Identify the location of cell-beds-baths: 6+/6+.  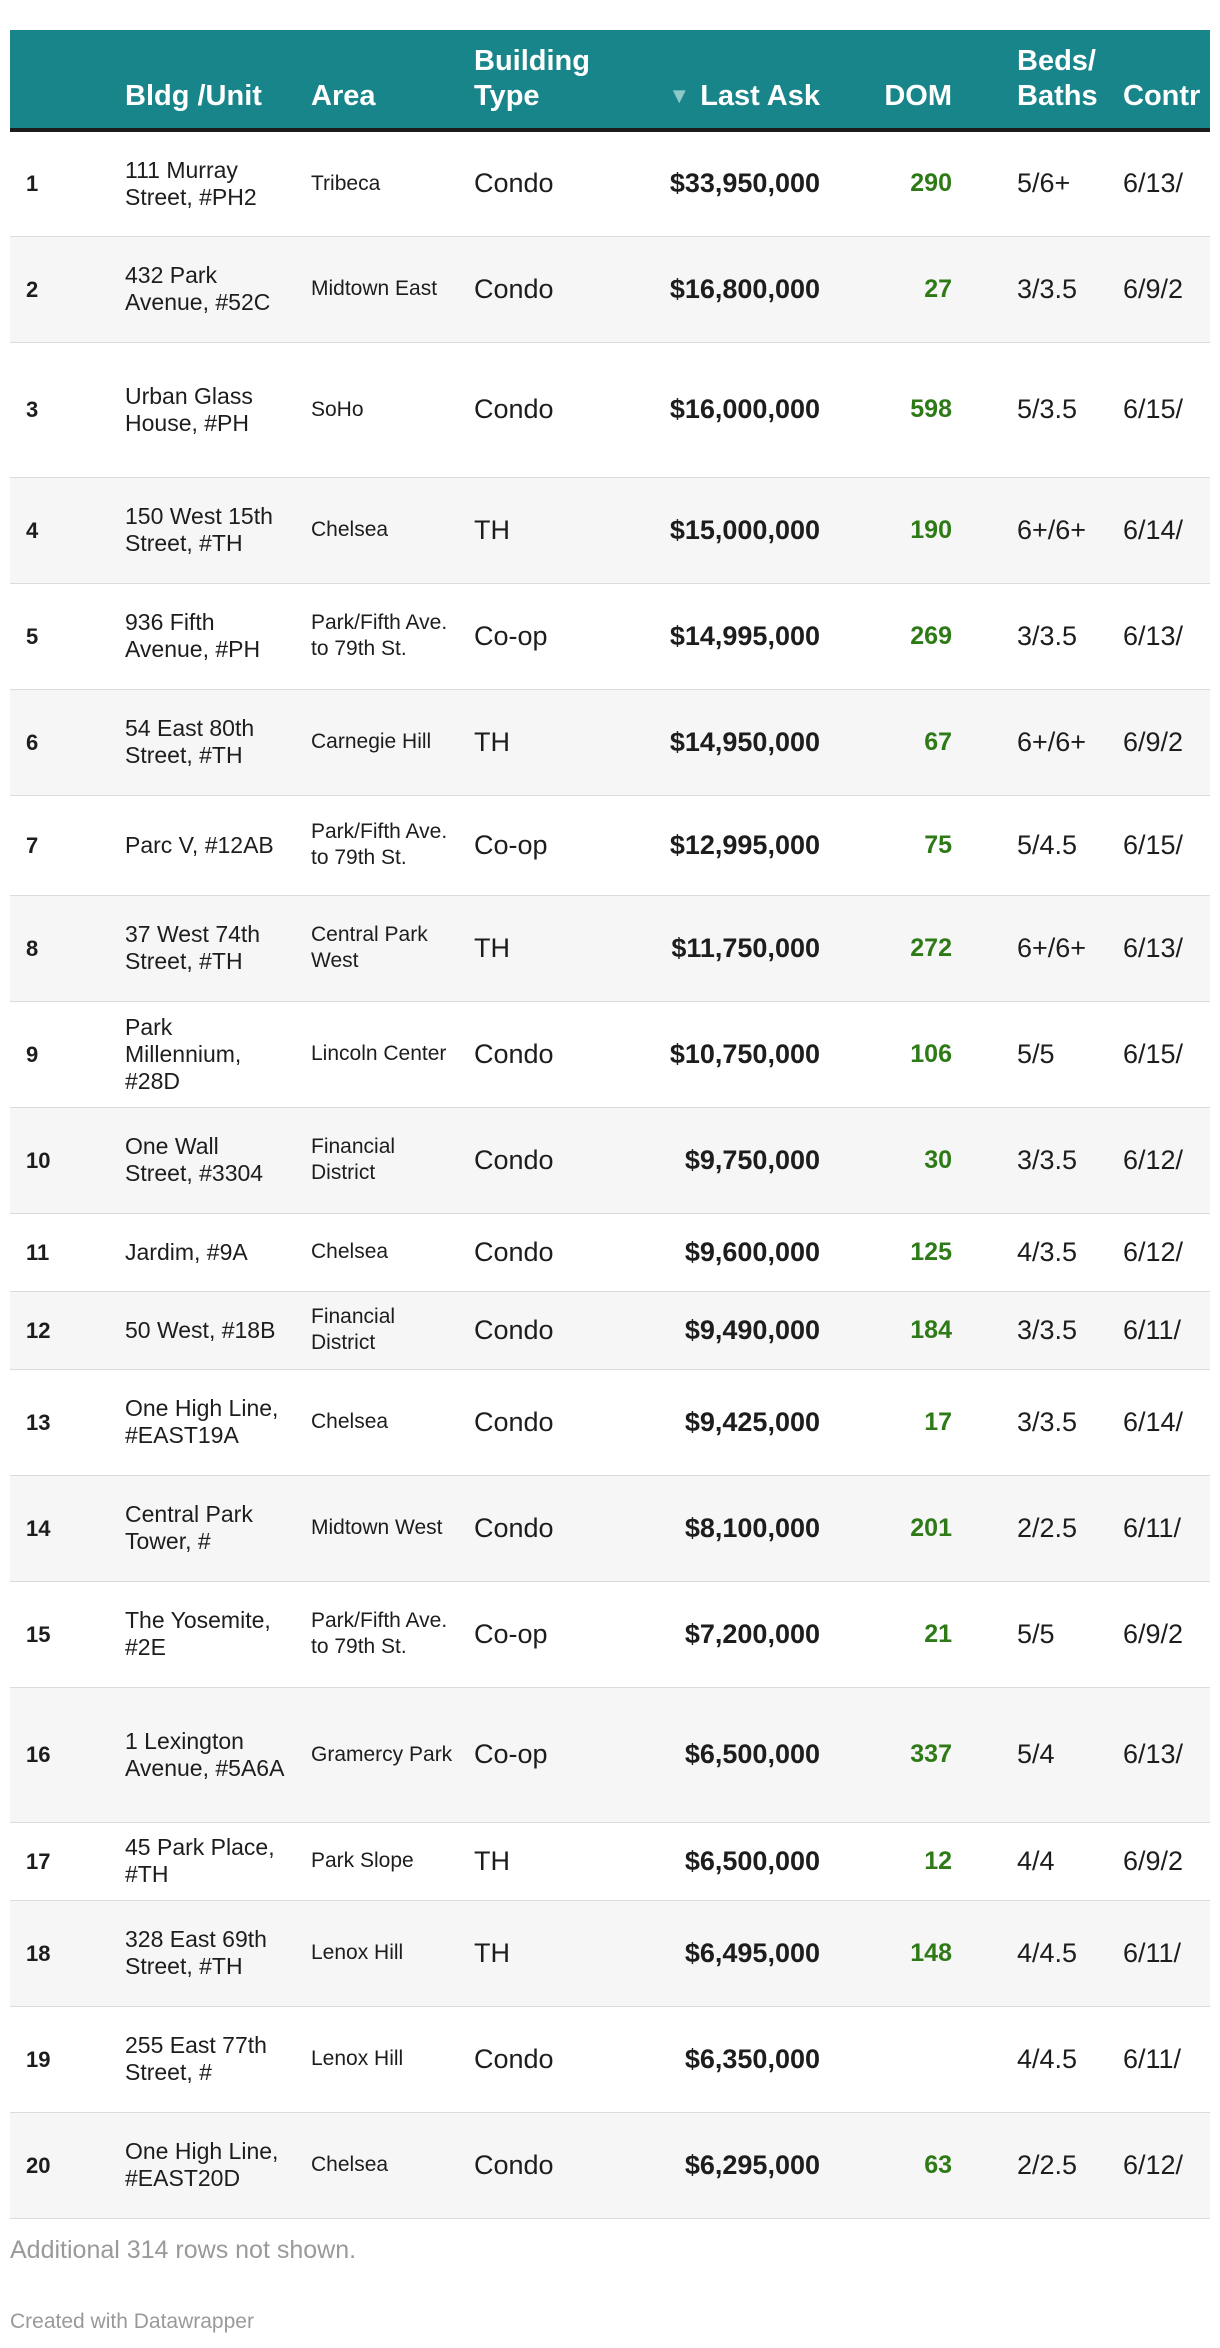
(1024, 742).